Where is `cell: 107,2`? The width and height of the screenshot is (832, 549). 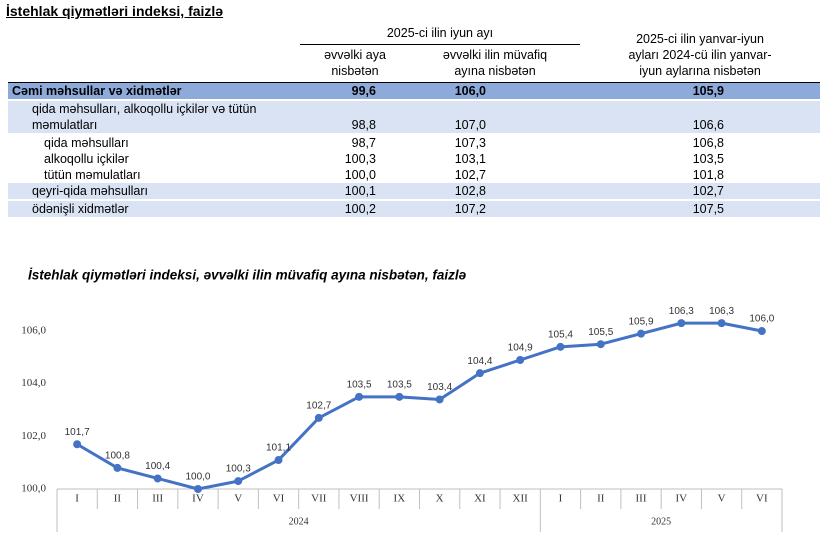 cell: 107,2 is located at coordinates (495, 209).